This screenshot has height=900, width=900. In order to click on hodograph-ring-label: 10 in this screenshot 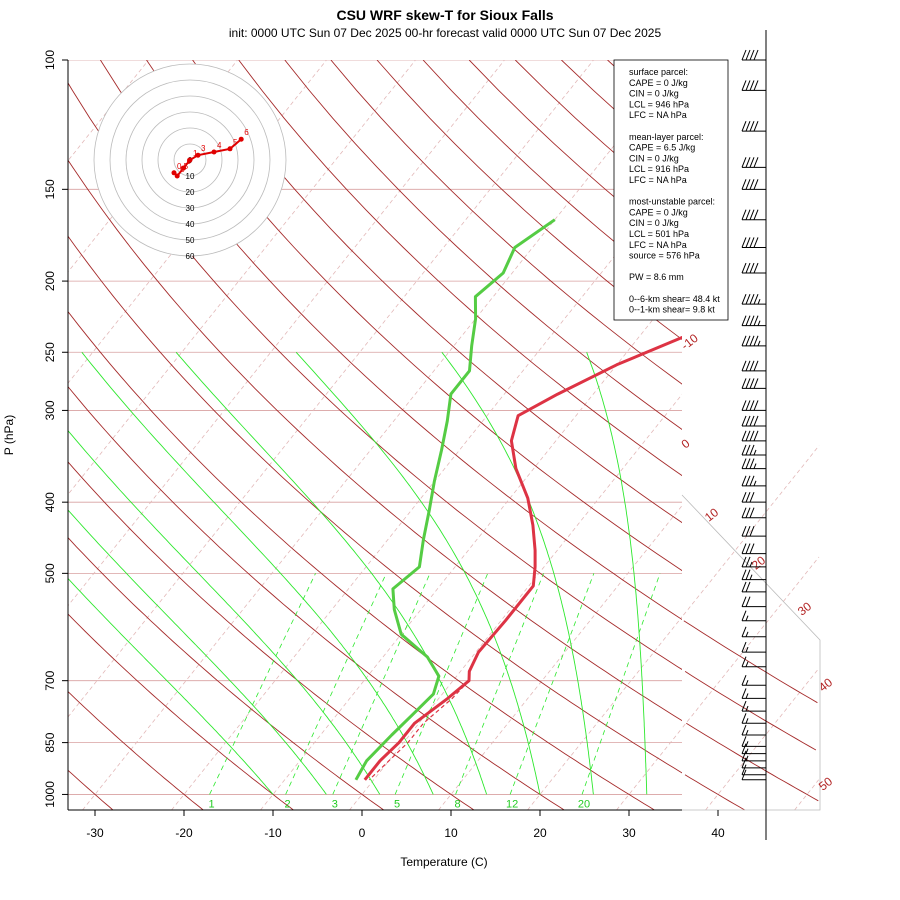, I will do `click(190, 176)`.